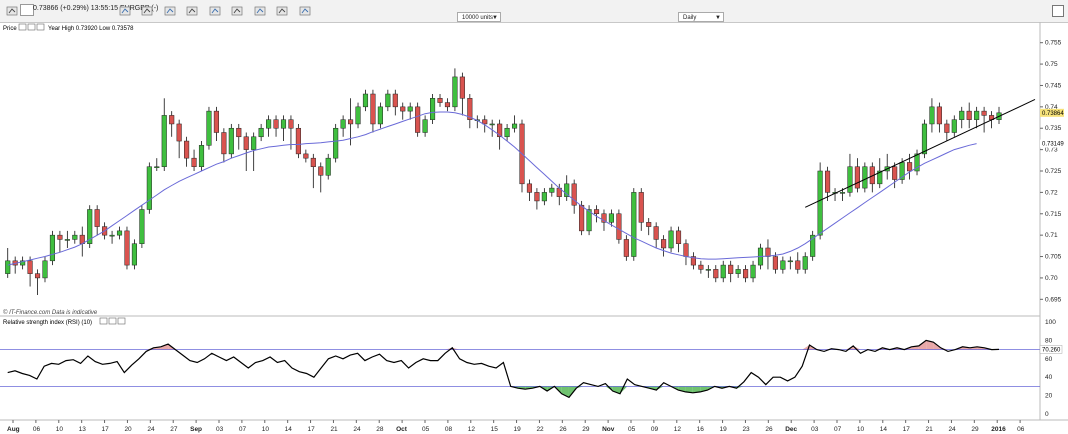 The image size is (1068, 434). Describe the element at coordinates (1049, 377) in the screenshot. I see `rsi-y-tick-label: 40` at that location.